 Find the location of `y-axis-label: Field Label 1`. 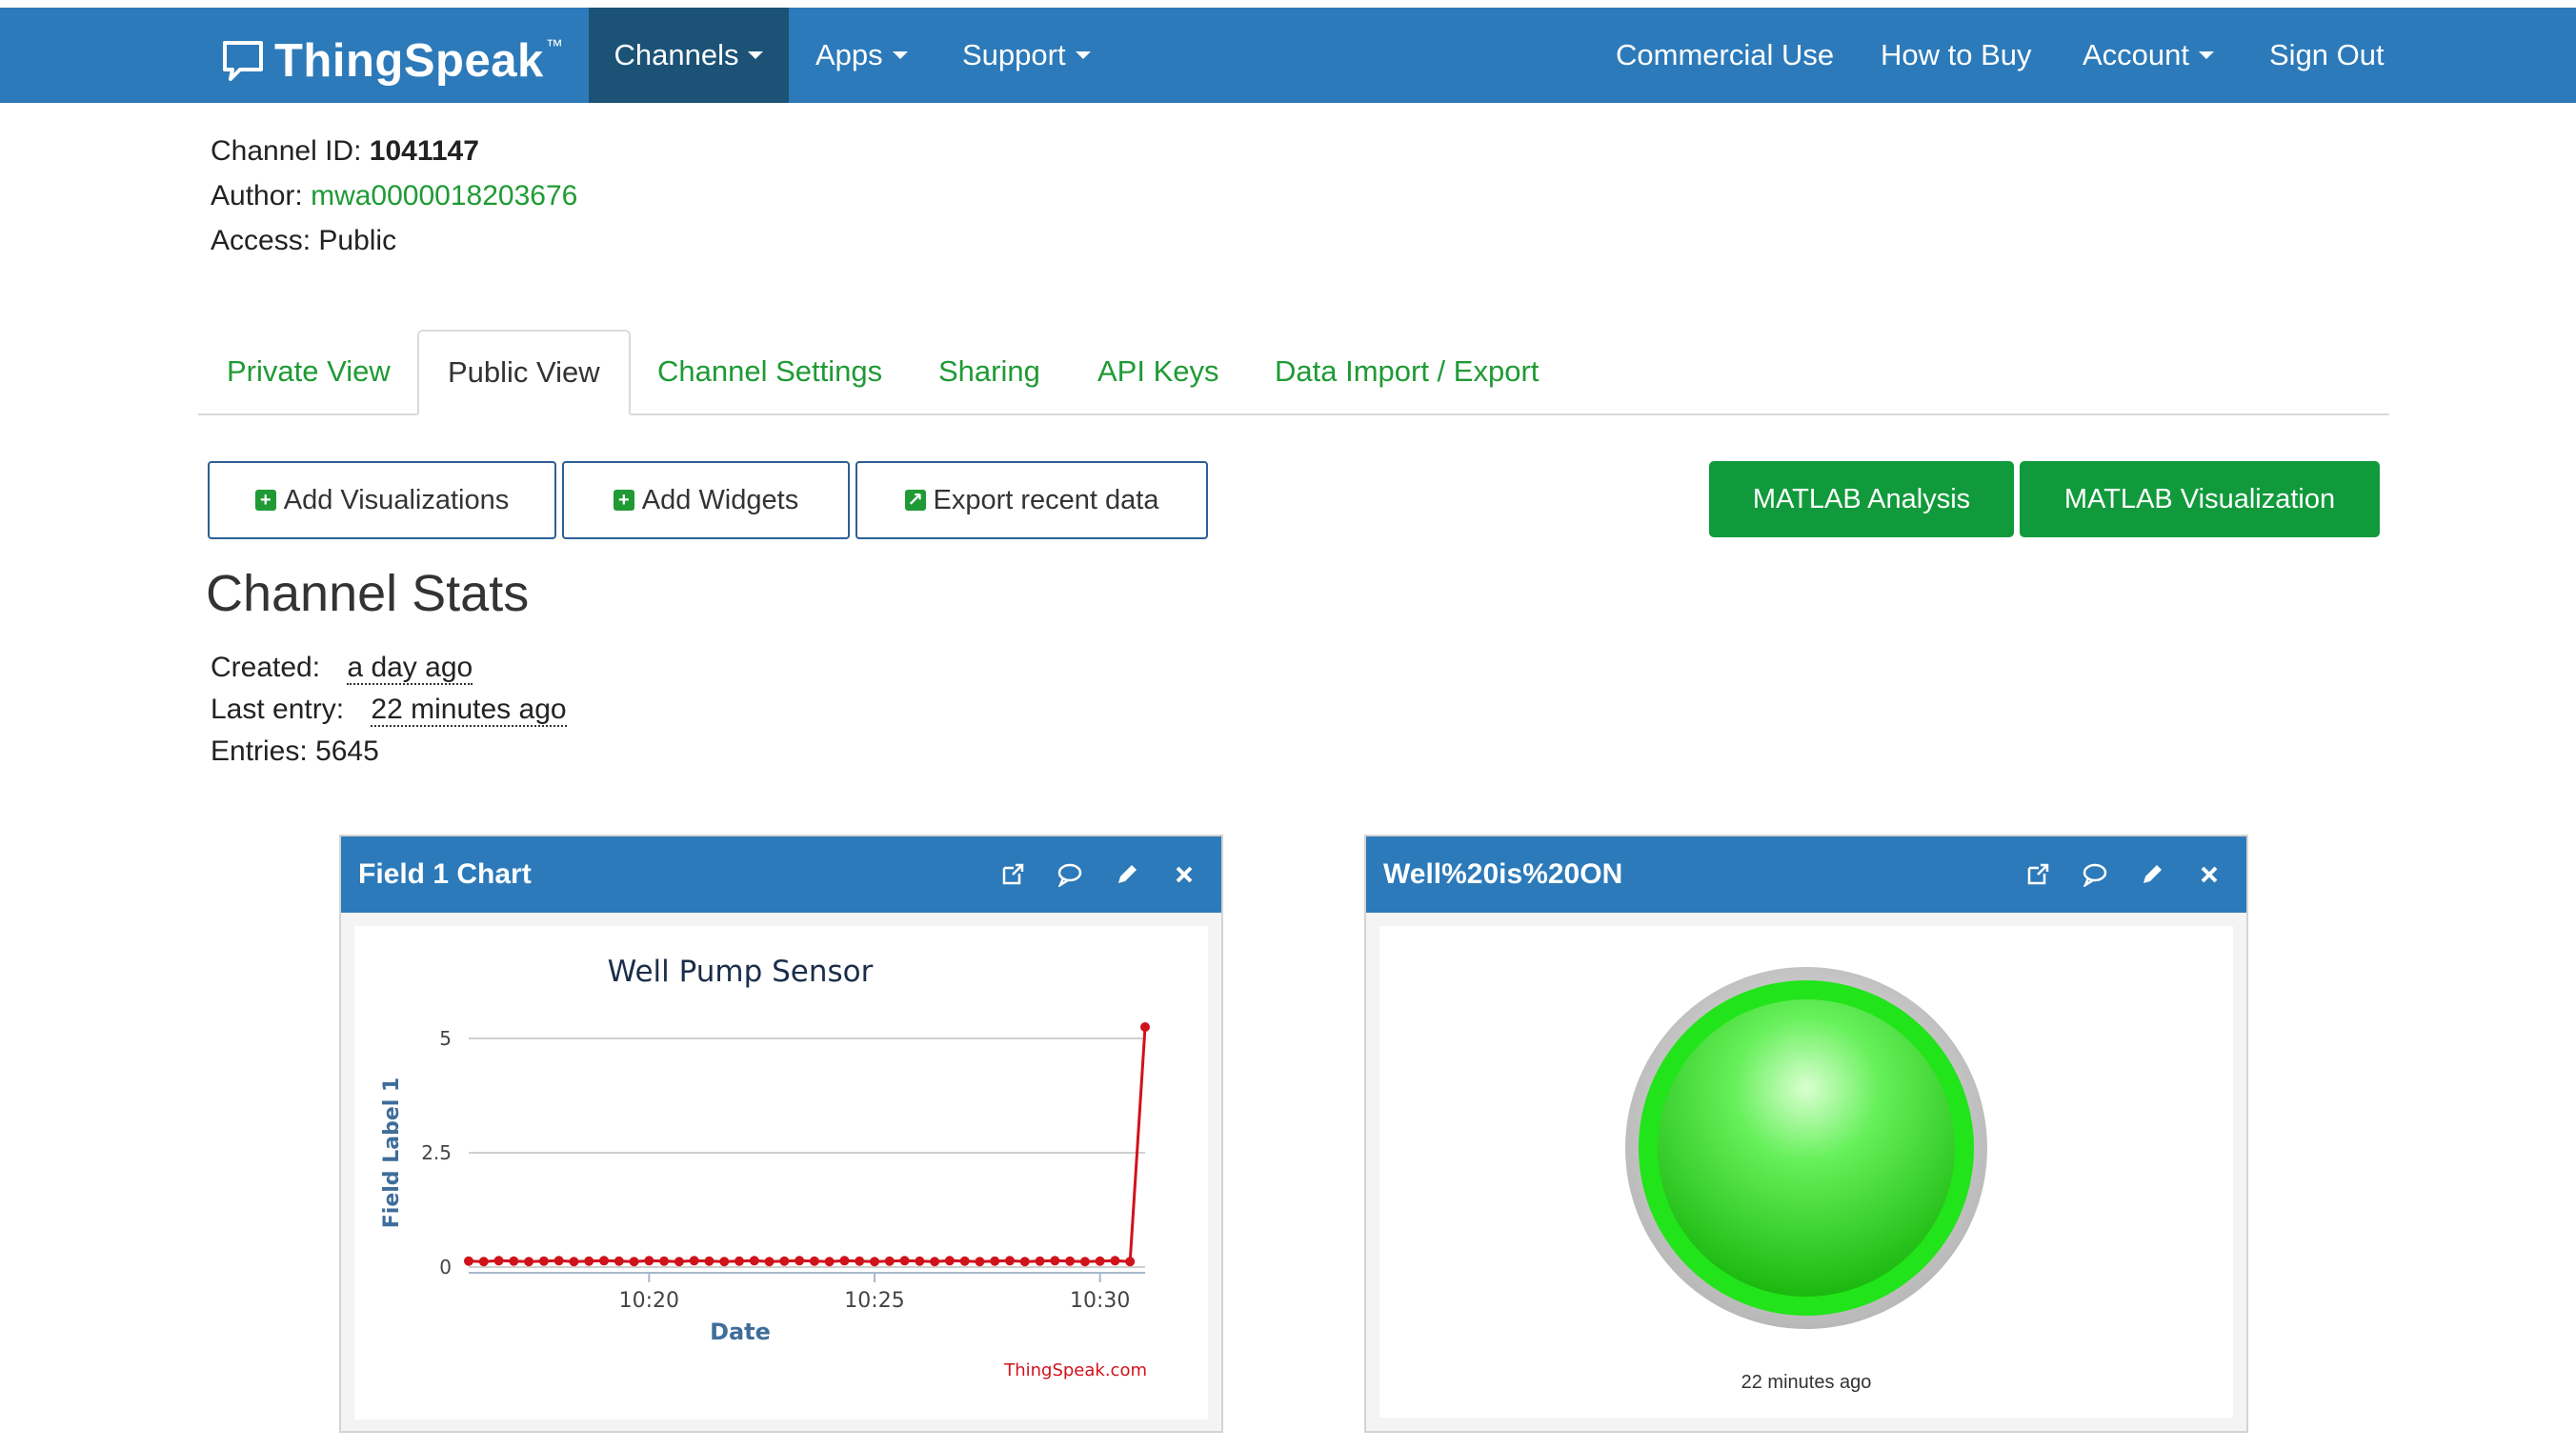

y-axis-label: Field Label 1 is located at coordinates (392, 1152).